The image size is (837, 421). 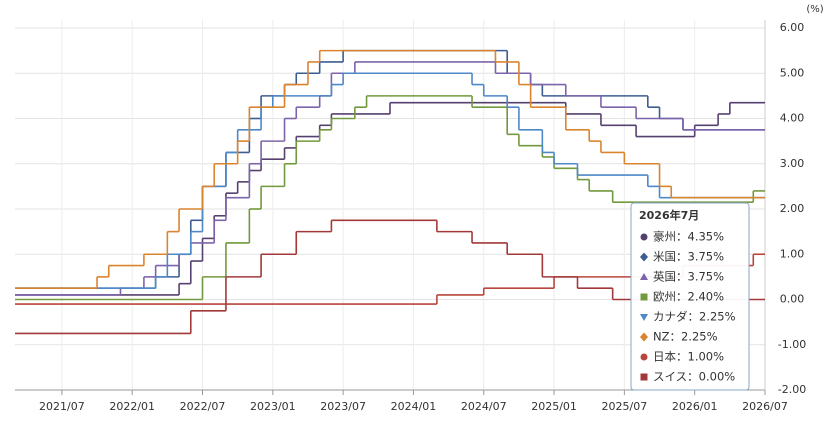 What do you see at coordinates (695, 406) in the screenshot?
I see `x-tick-label: 2026/01` at bounding box center [695, 406].